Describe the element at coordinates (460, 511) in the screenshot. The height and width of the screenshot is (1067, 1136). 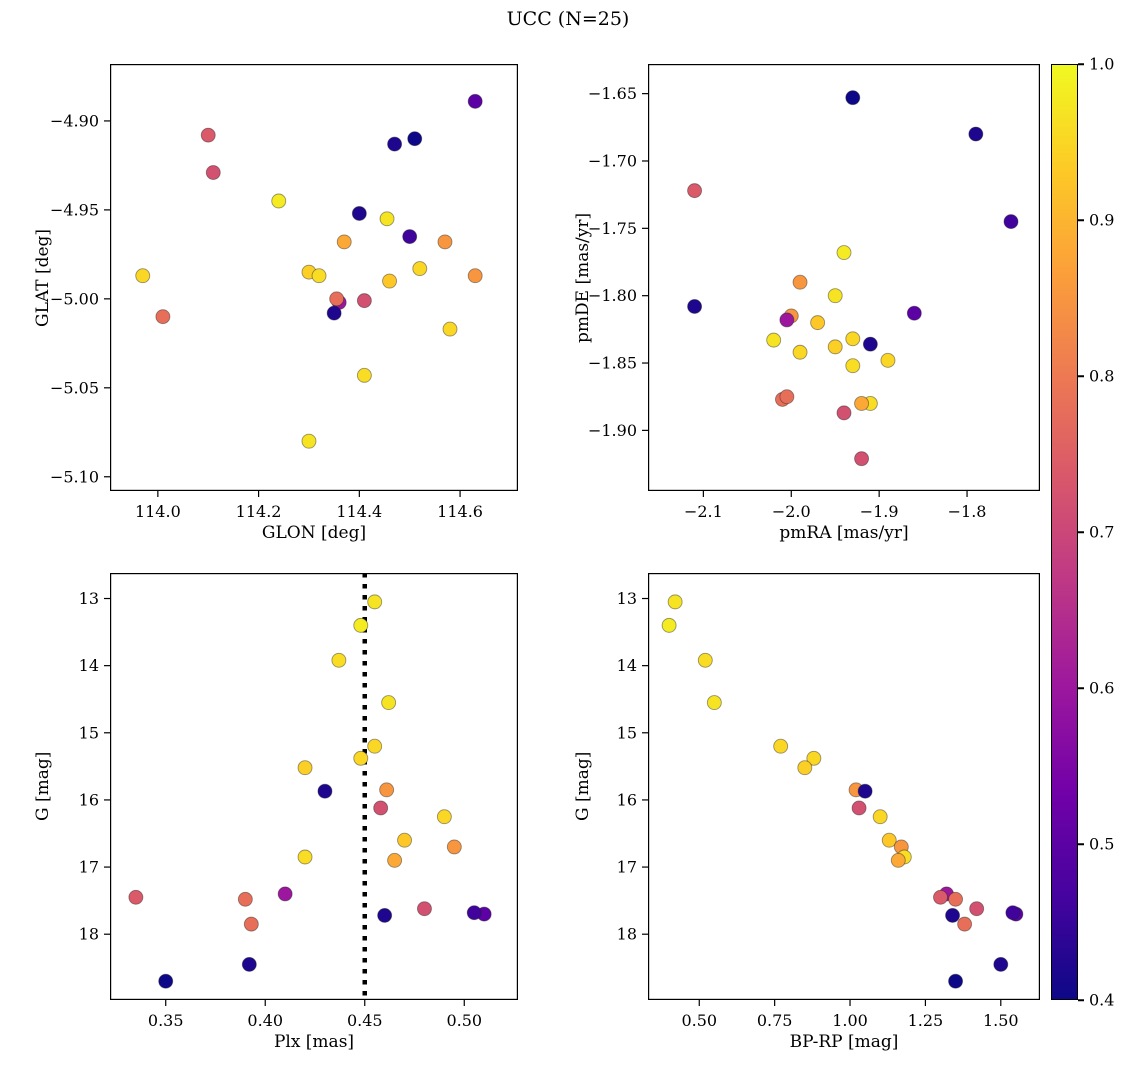
I see `x-tick-label: 114.6` at that location.